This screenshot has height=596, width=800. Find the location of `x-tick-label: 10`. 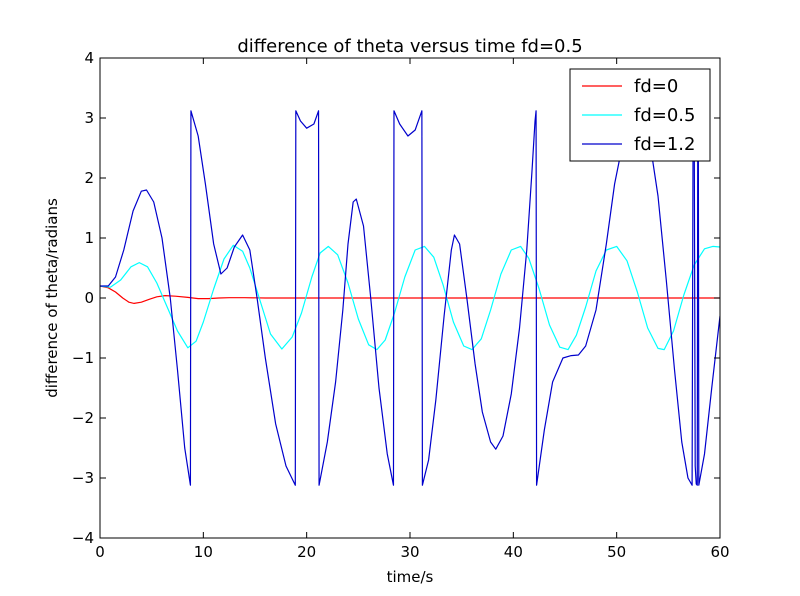

x-tick-label: 10 is located at coordinates (203, 552).